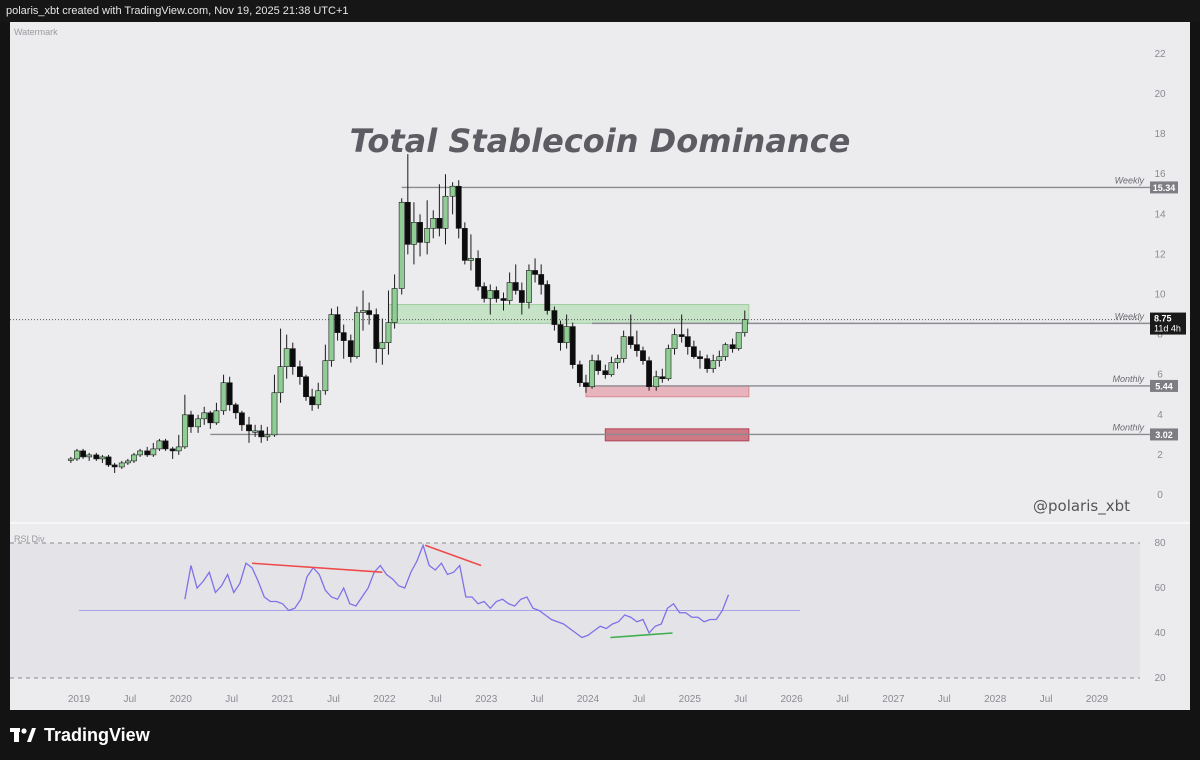  Describe the element at coordinates (1160, 611) in the screenshot. I see `rsi-axis: 20 40 60 80` at that location.